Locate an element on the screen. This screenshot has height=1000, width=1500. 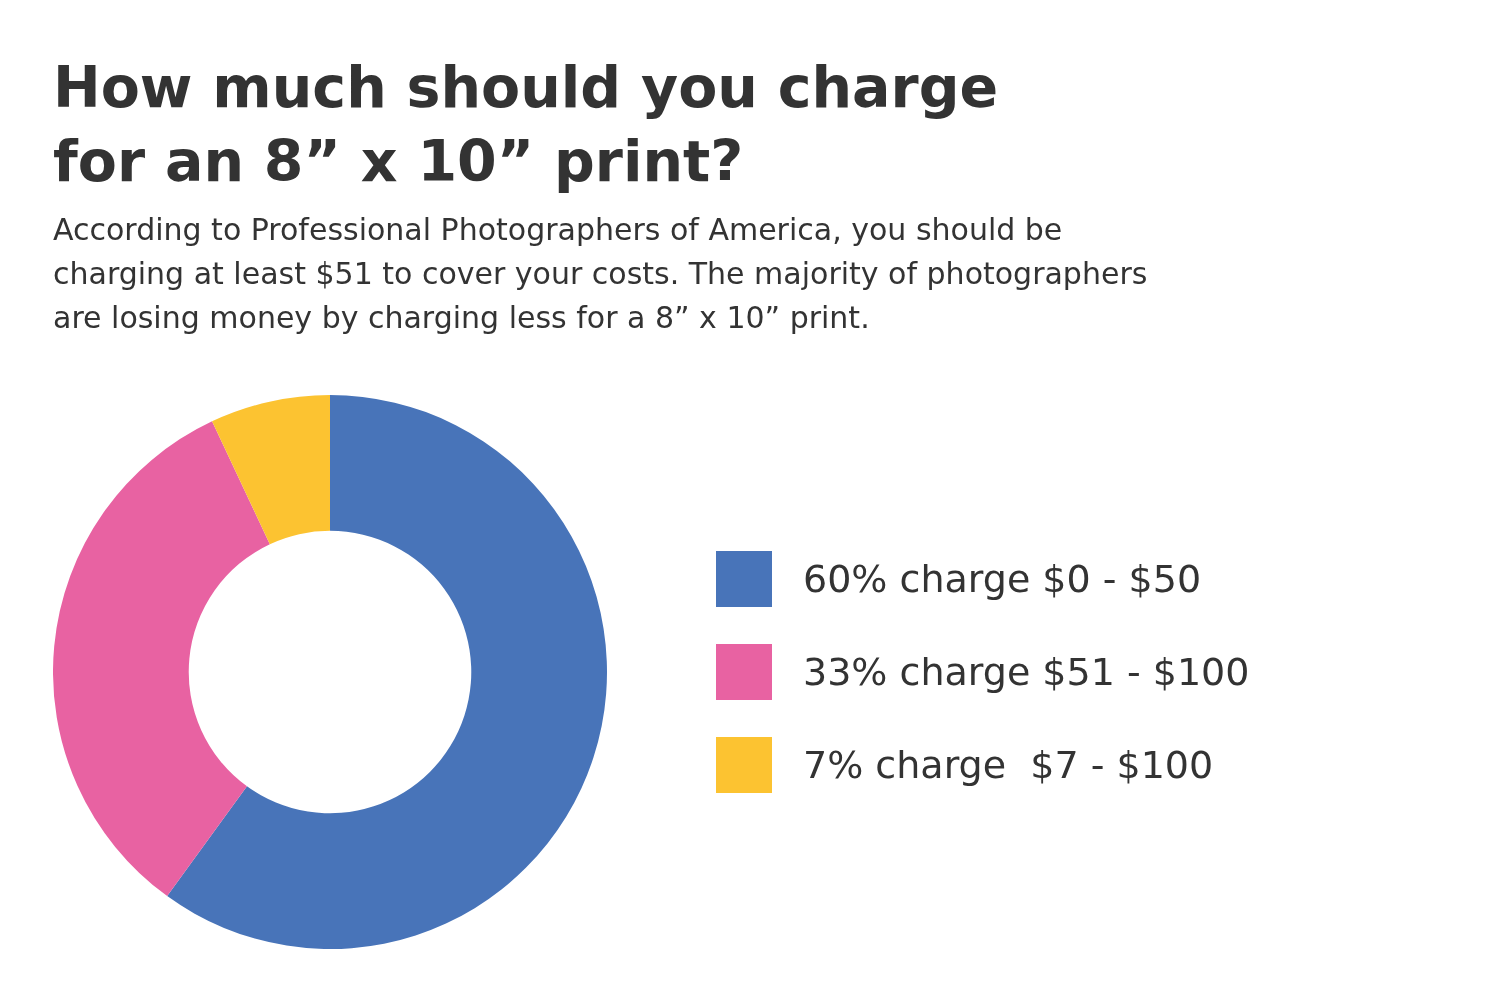
chart-title: How much should you charge for an 8” x 10” print? is located at coordinates (526, 124).